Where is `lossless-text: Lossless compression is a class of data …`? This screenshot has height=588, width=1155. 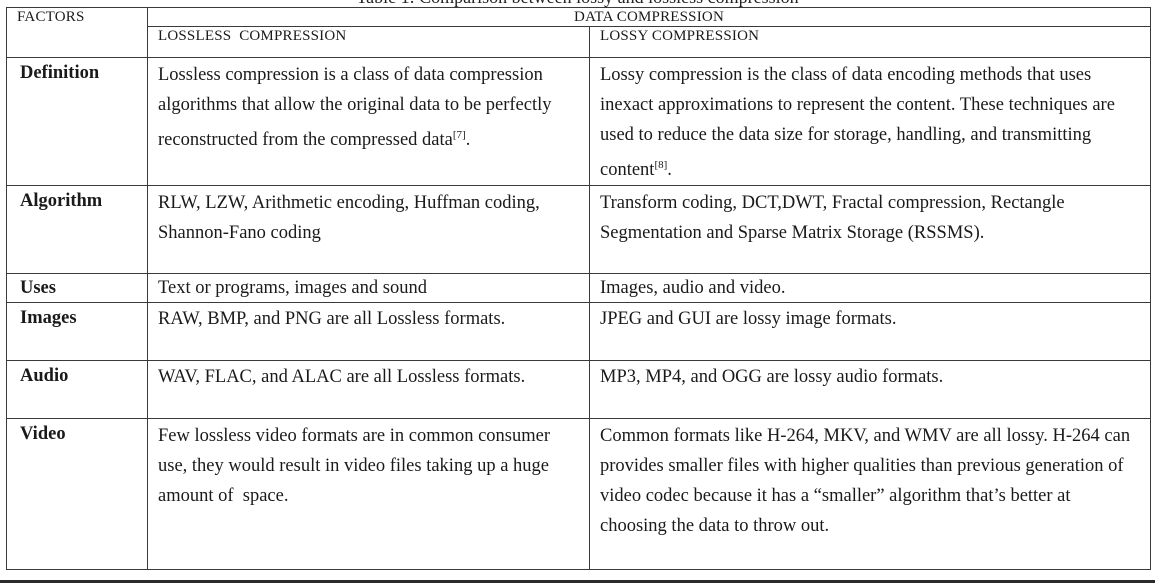
lossless-text: Lossless compression is a class of data … is located at coordinates (368, 106).